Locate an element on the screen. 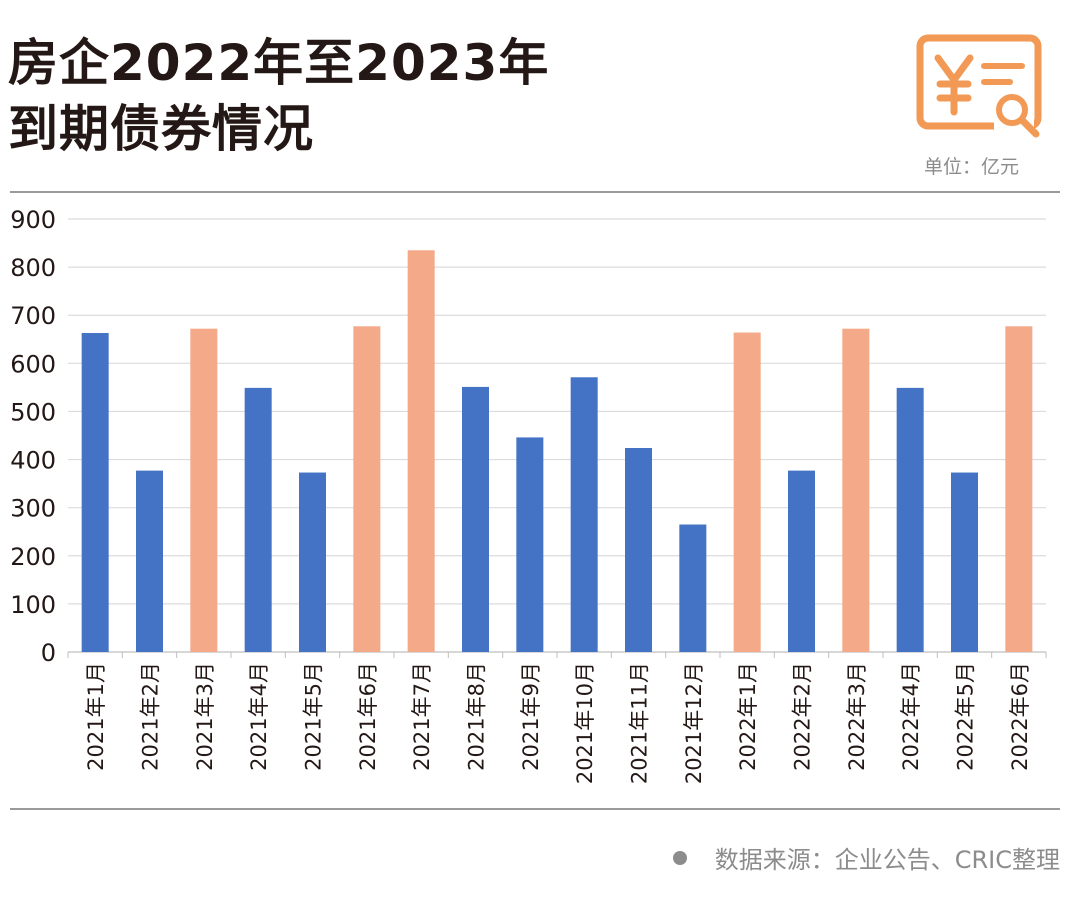 Image resolution: width=1080 pixels, height=904 pixels. y-tick-label: 600 is located at coordinates (33, 364).